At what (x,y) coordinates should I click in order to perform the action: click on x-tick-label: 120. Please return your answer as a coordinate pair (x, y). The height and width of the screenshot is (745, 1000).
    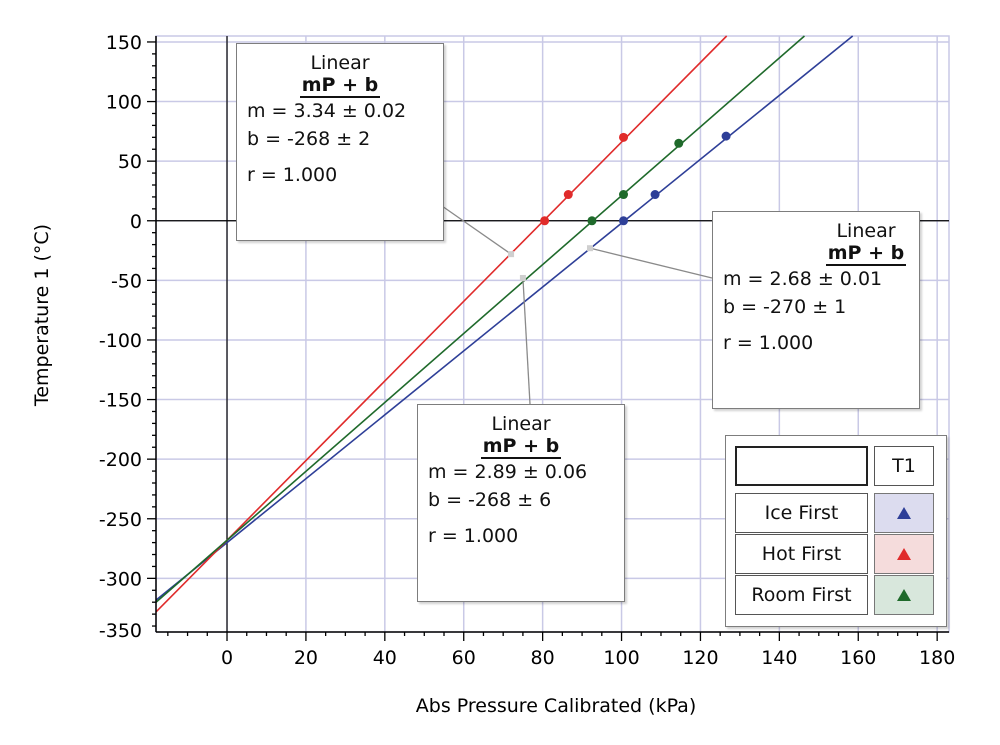
    Looking at the image, I should click on (700, 658).